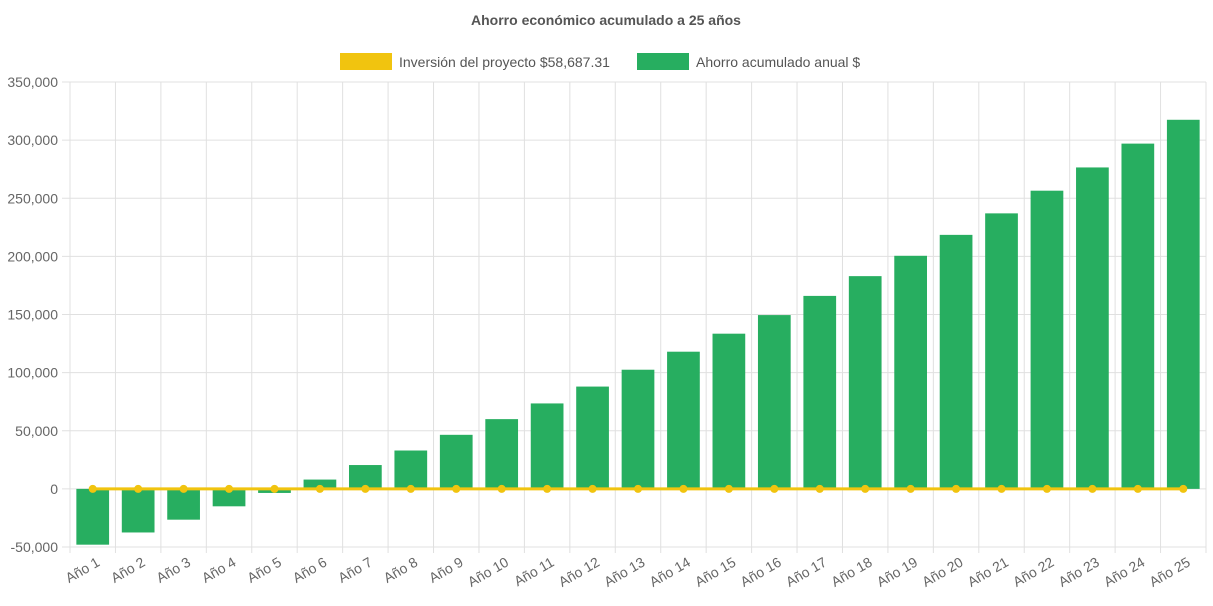 Image resolution: width=1213 pixels, height=606 pixels. I want to click on x-tick-label: Año 7, so click(355, 570).